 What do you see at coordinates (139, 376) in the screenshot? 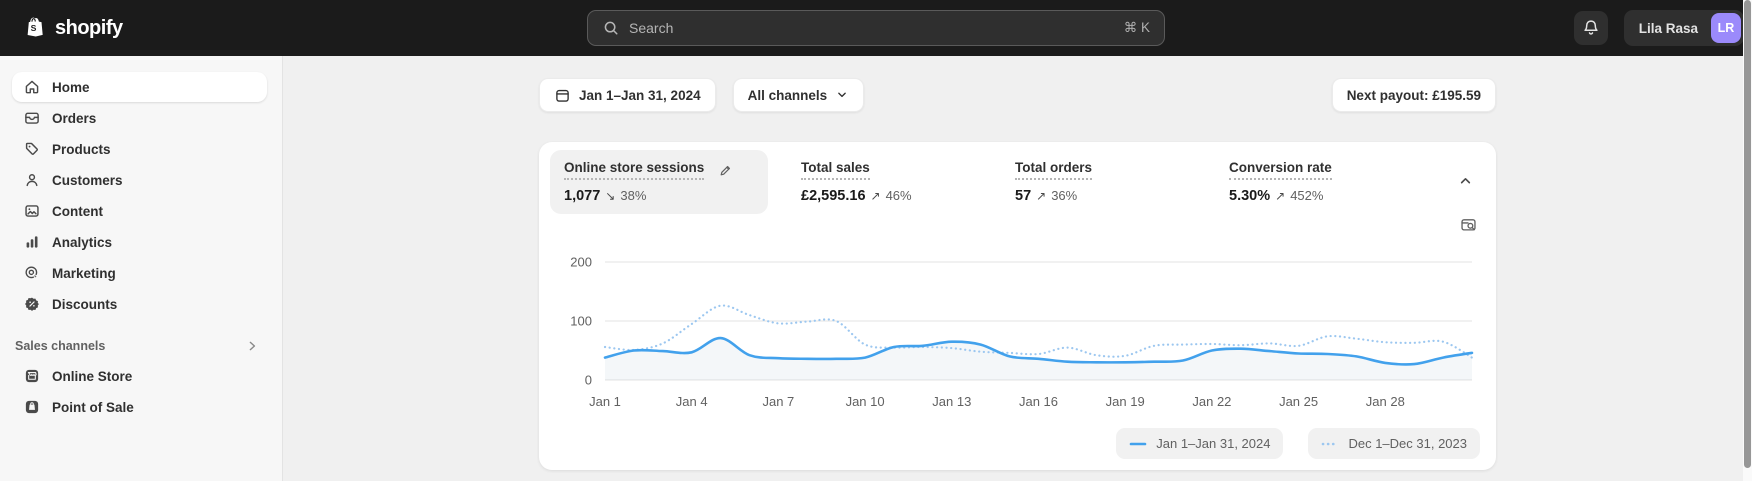
I see `sidebar-item-online-store: Online Store` at bounding box center [139, 376].